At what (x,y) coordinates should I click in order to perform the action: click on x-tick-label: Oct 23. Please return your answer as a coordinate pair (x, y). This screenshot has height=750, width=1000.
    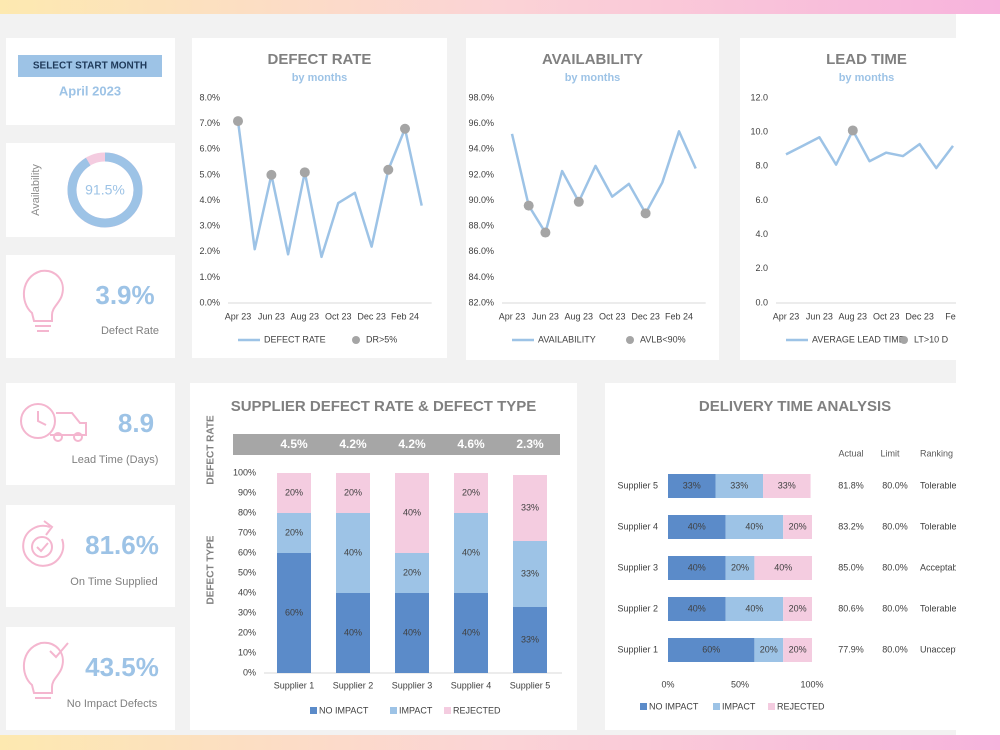
    Looking at the image, I should click on (612, 316).